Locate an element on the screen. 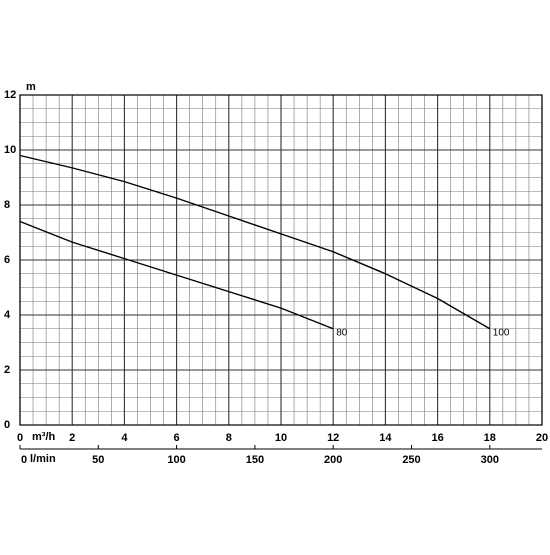  y-tick-label: 0 is located at coordinates (7, 425).